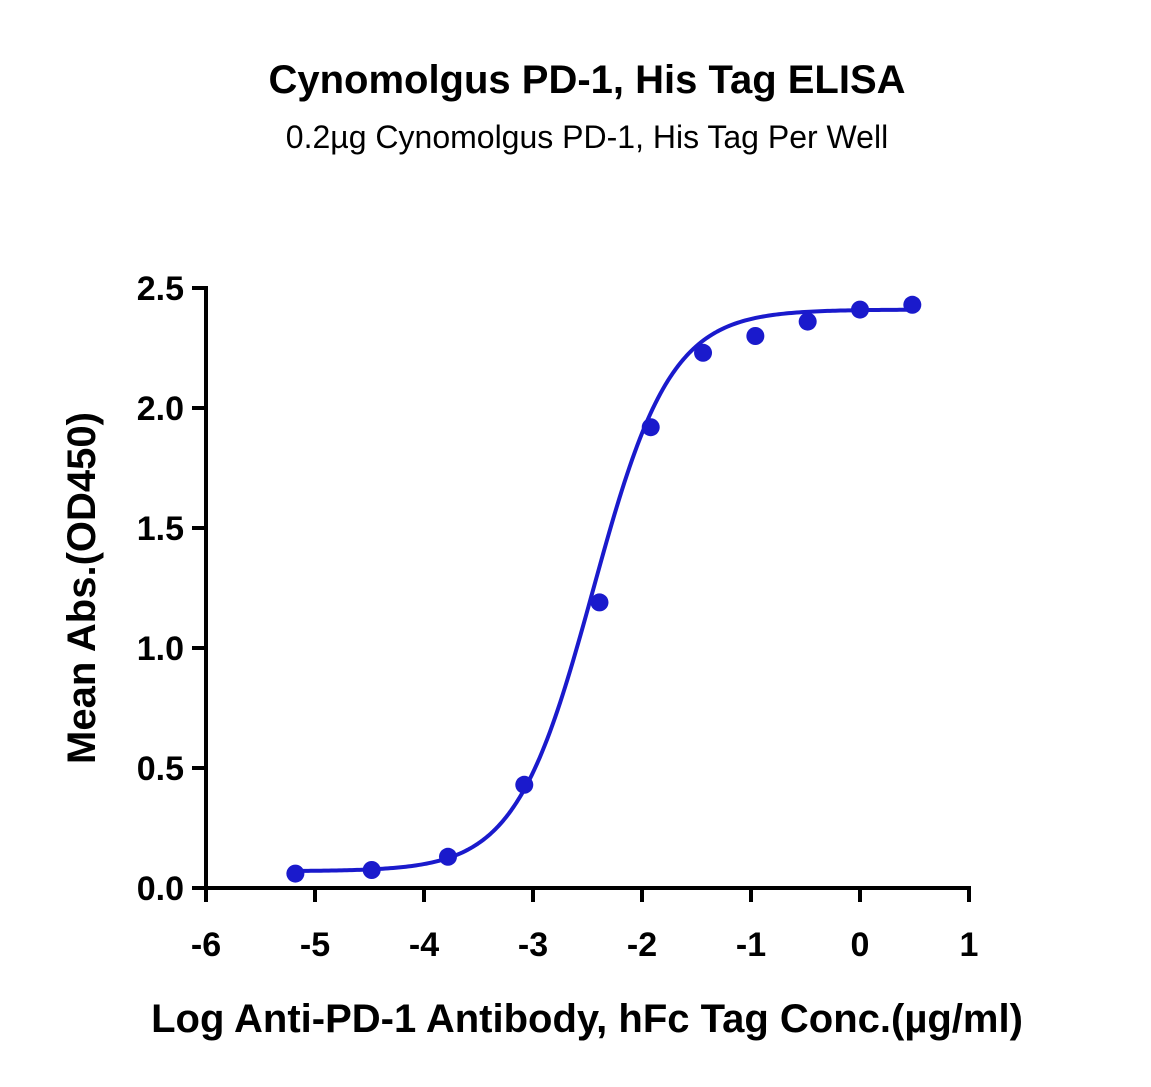  What do you see at coordinates (533, 945) in the screenshot?
I see `x-tick-label: -3` at bounding box center [533, 945].